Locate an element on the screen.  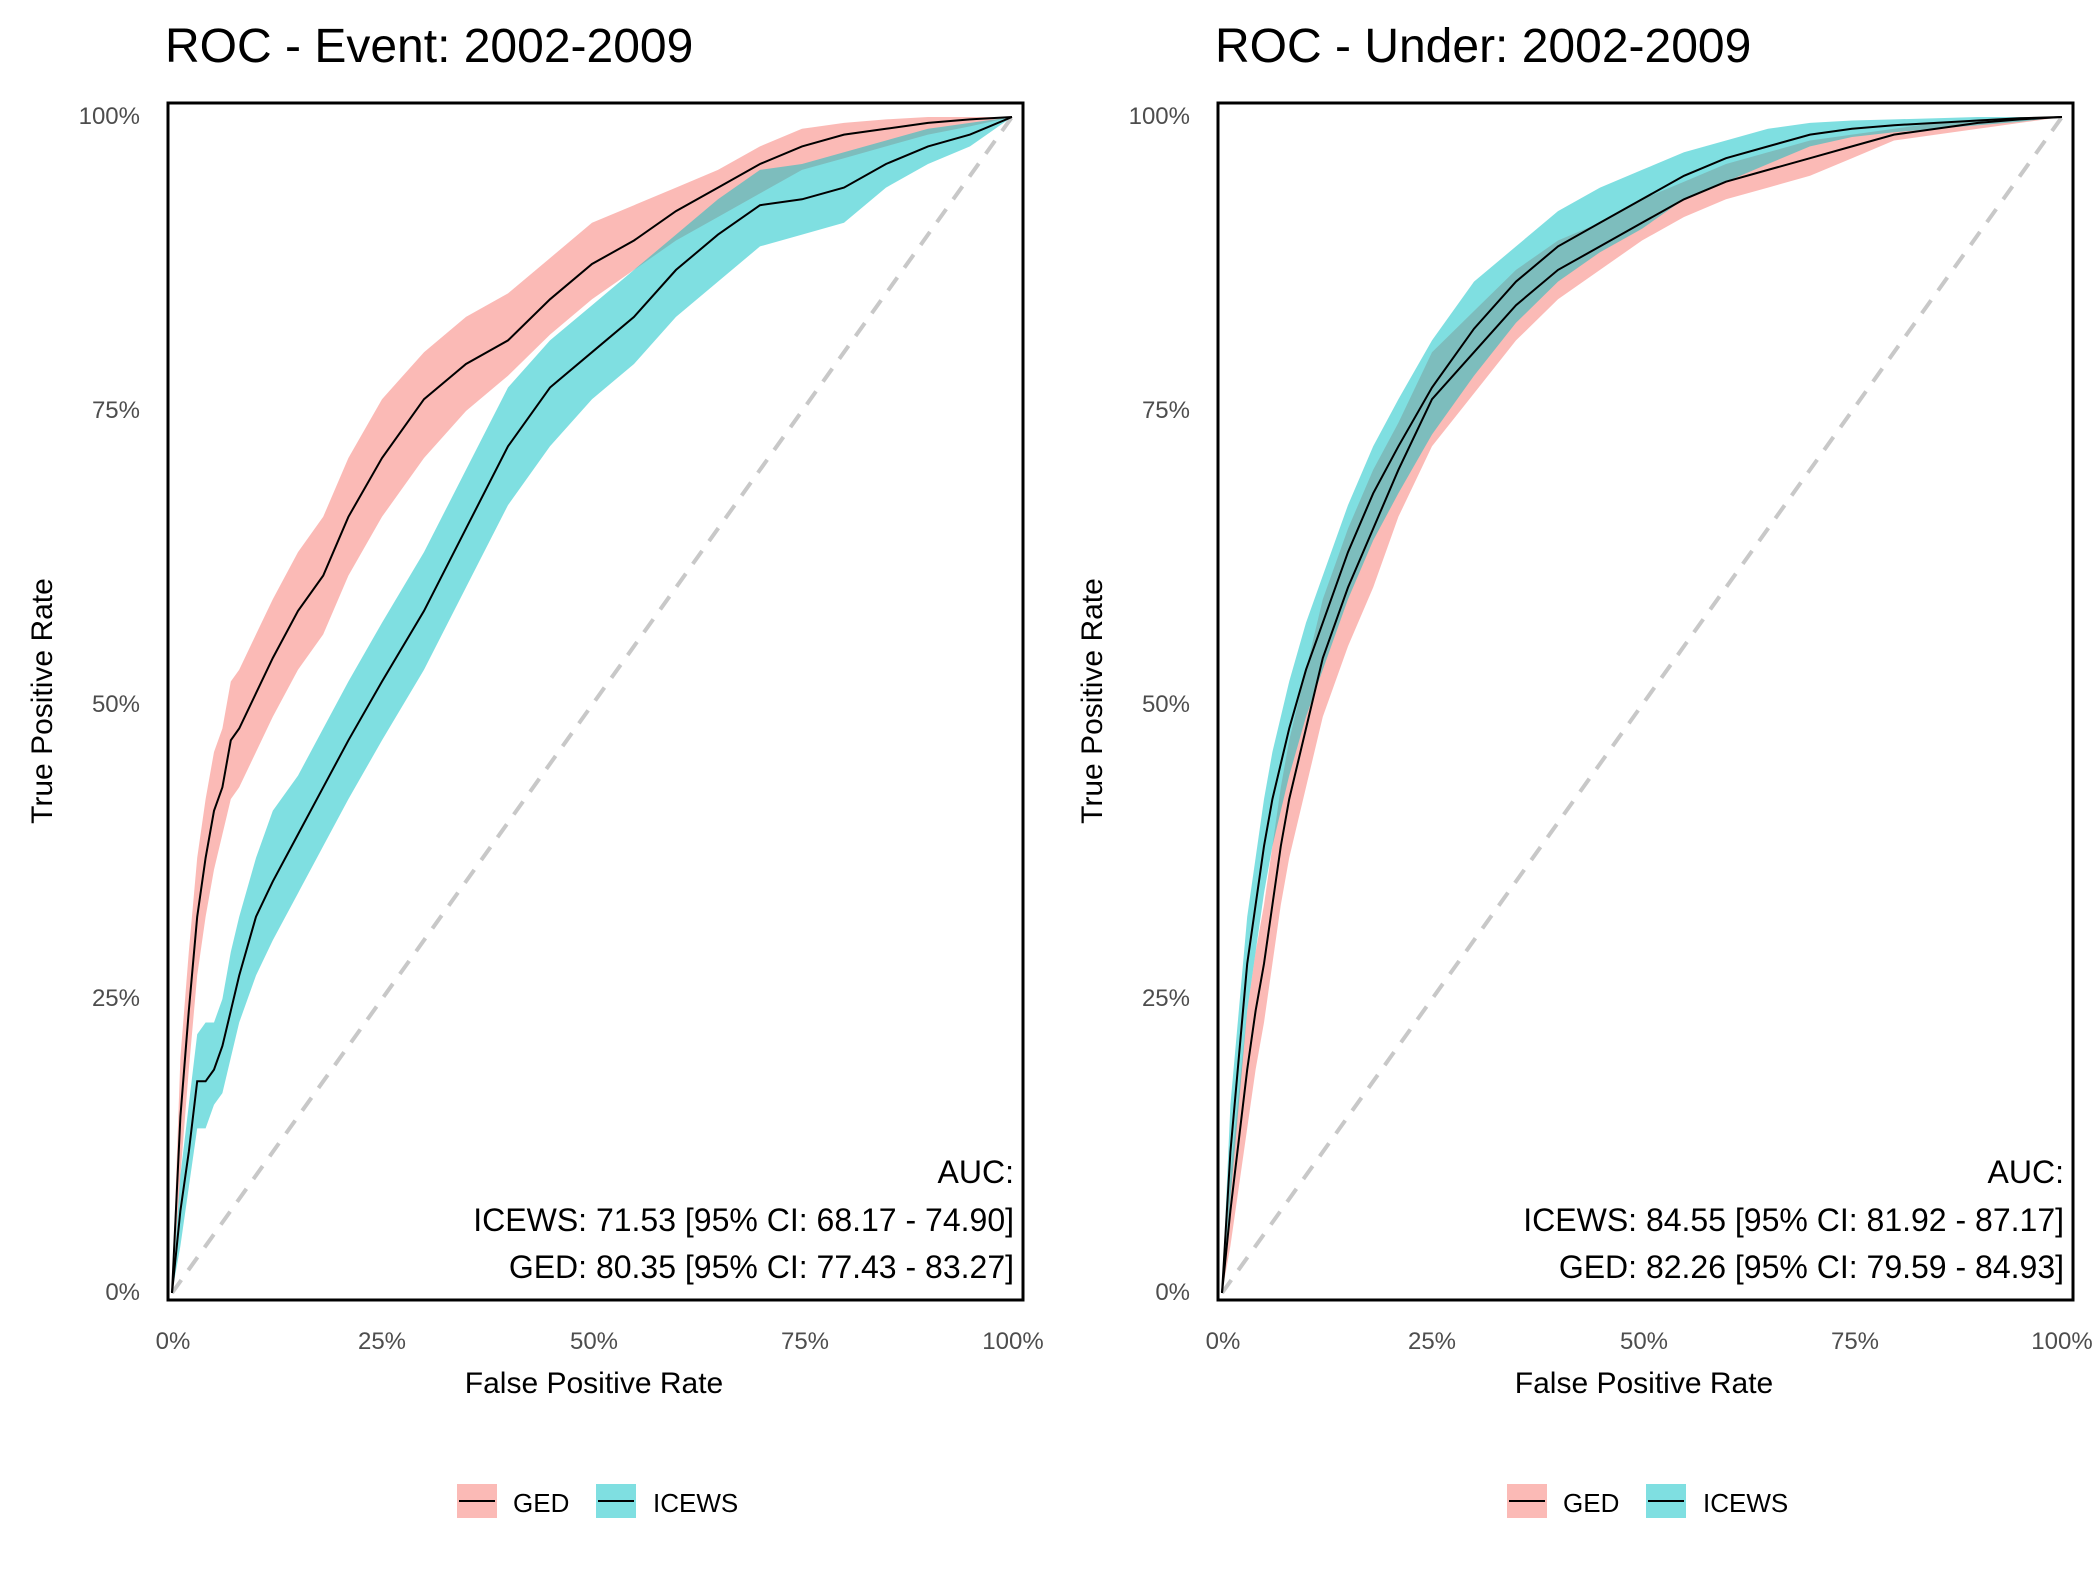
chart-title: ROC - Under: 2002-2009 is located at coordinates (1483, 46).